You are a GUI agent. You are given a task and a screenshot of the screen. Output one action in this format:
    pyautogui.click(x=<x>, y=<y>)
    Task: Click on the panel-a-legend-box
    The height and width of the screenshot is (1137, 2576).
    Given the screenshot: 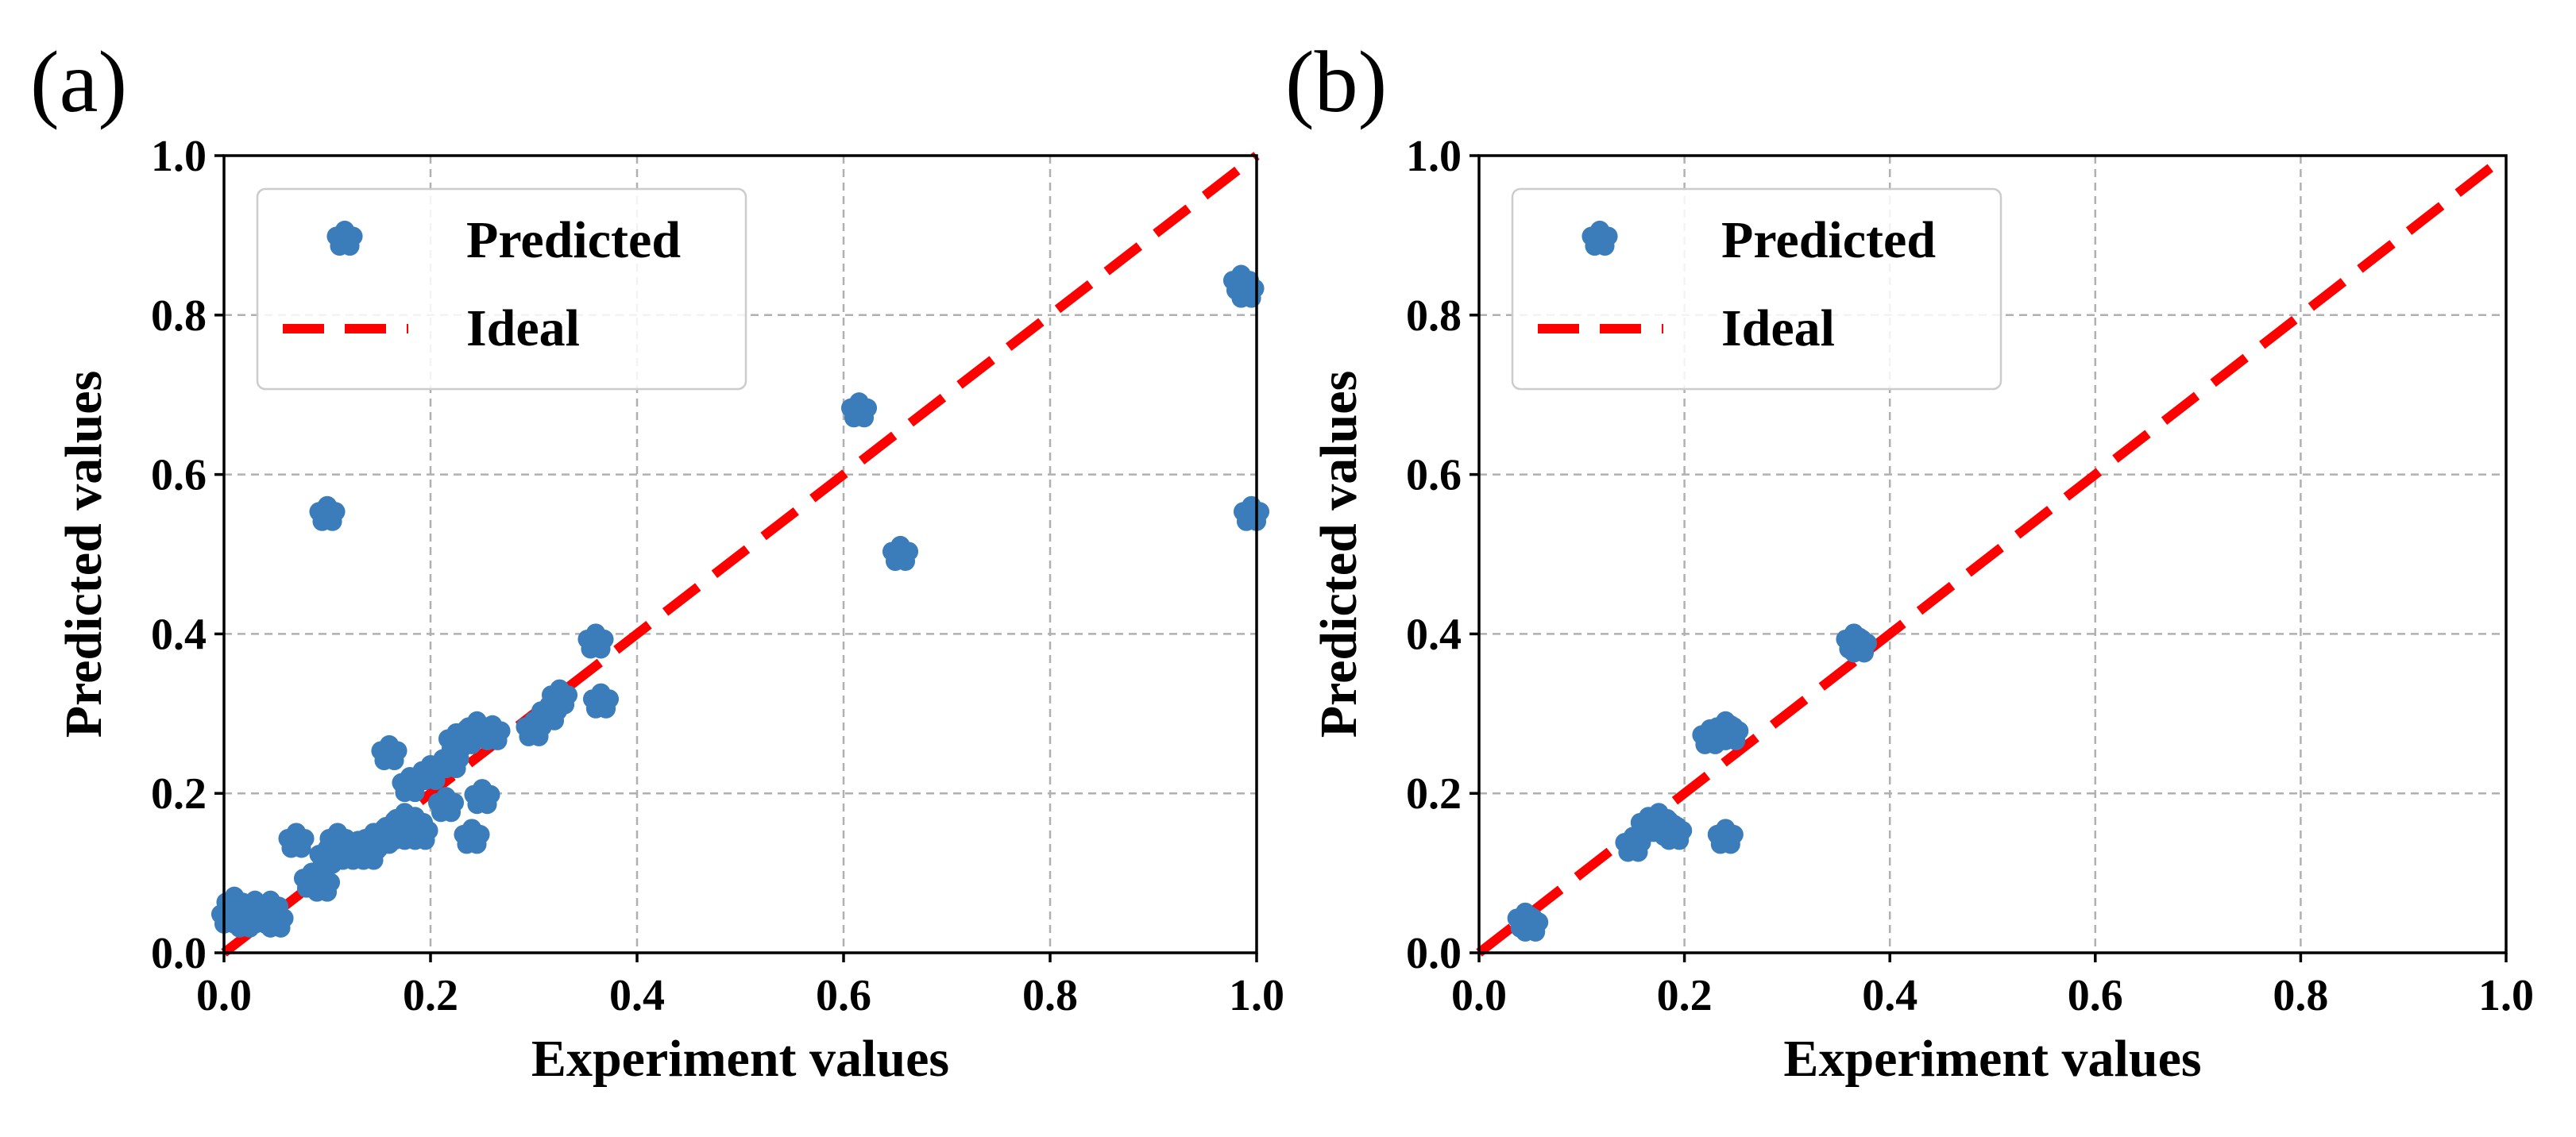 What is the action you would take?
    pyautogui.click(x=501, y=289)
    